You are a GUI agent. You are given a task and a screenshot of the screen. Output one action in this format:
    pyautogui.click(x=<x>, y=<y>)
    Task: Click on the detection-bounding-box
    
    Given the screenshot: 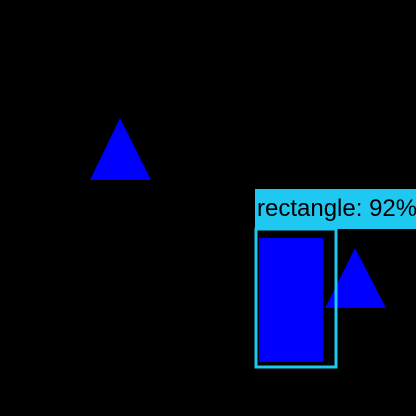 What is the action you would take?
    pyautogui.click(x=296, y=298)
    